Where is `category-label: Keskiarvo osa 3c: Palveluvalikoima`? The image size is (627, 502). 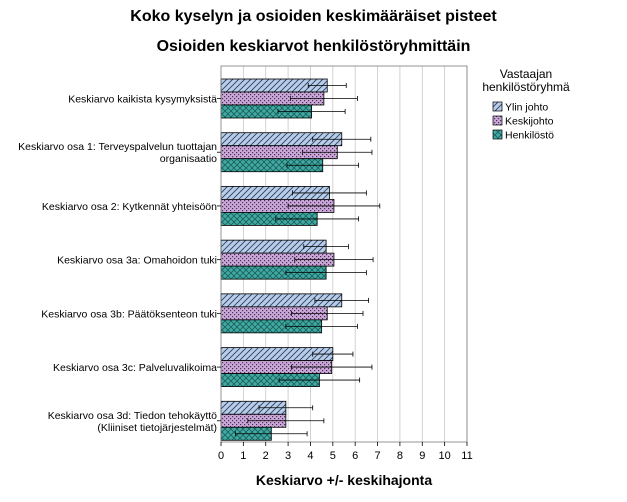 category-label: Keskiarvo osa 3c: Palveluvalikoima is located at coordinates (135, 368).